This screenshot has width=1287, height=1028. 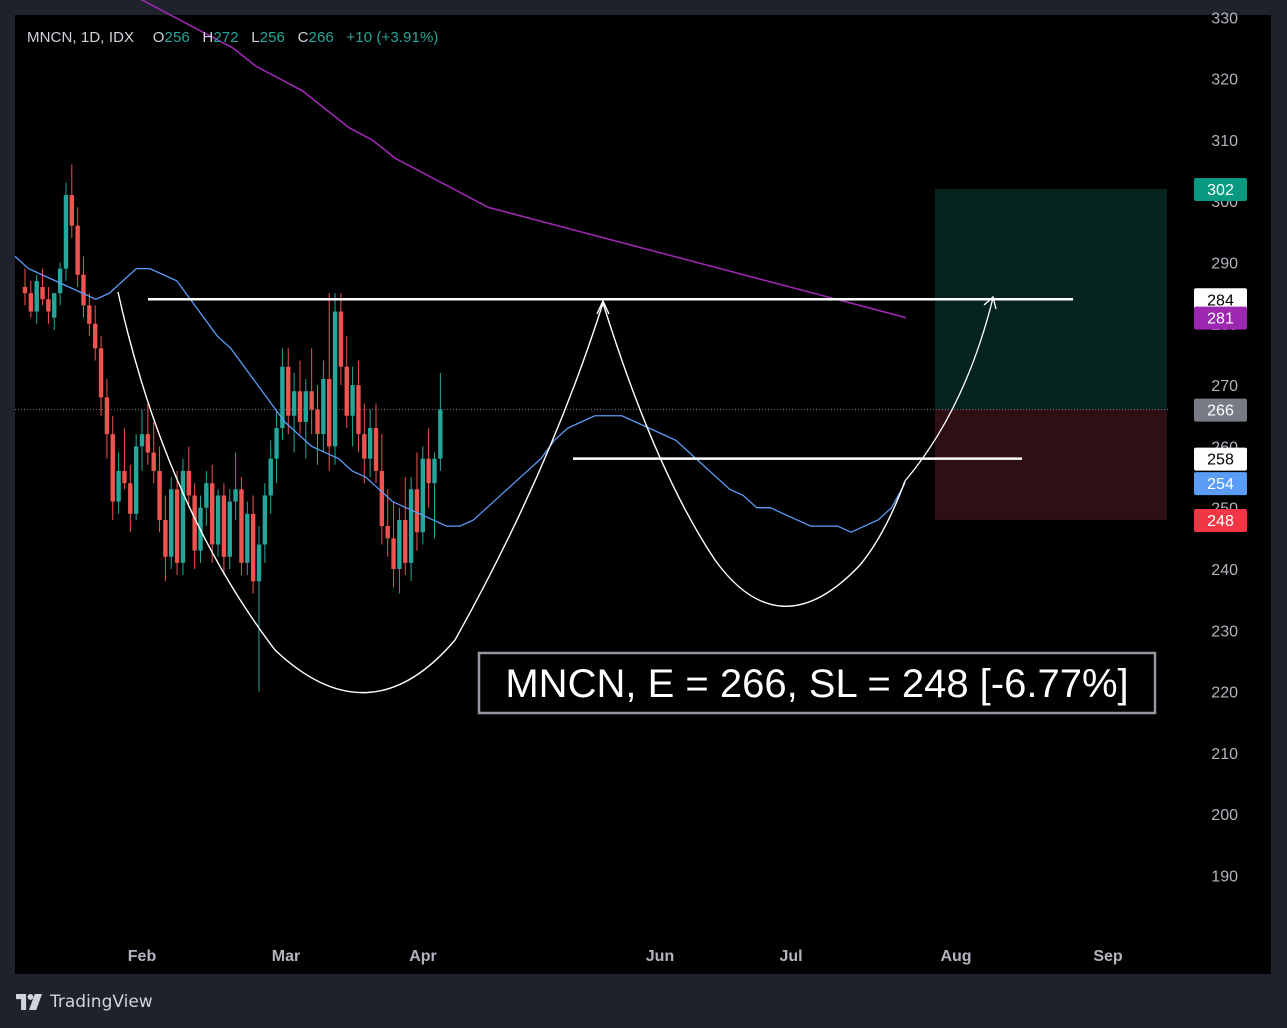 I want to click on legend-symbol: MNCN, 1D, IDX, so click(x=81, y=37).